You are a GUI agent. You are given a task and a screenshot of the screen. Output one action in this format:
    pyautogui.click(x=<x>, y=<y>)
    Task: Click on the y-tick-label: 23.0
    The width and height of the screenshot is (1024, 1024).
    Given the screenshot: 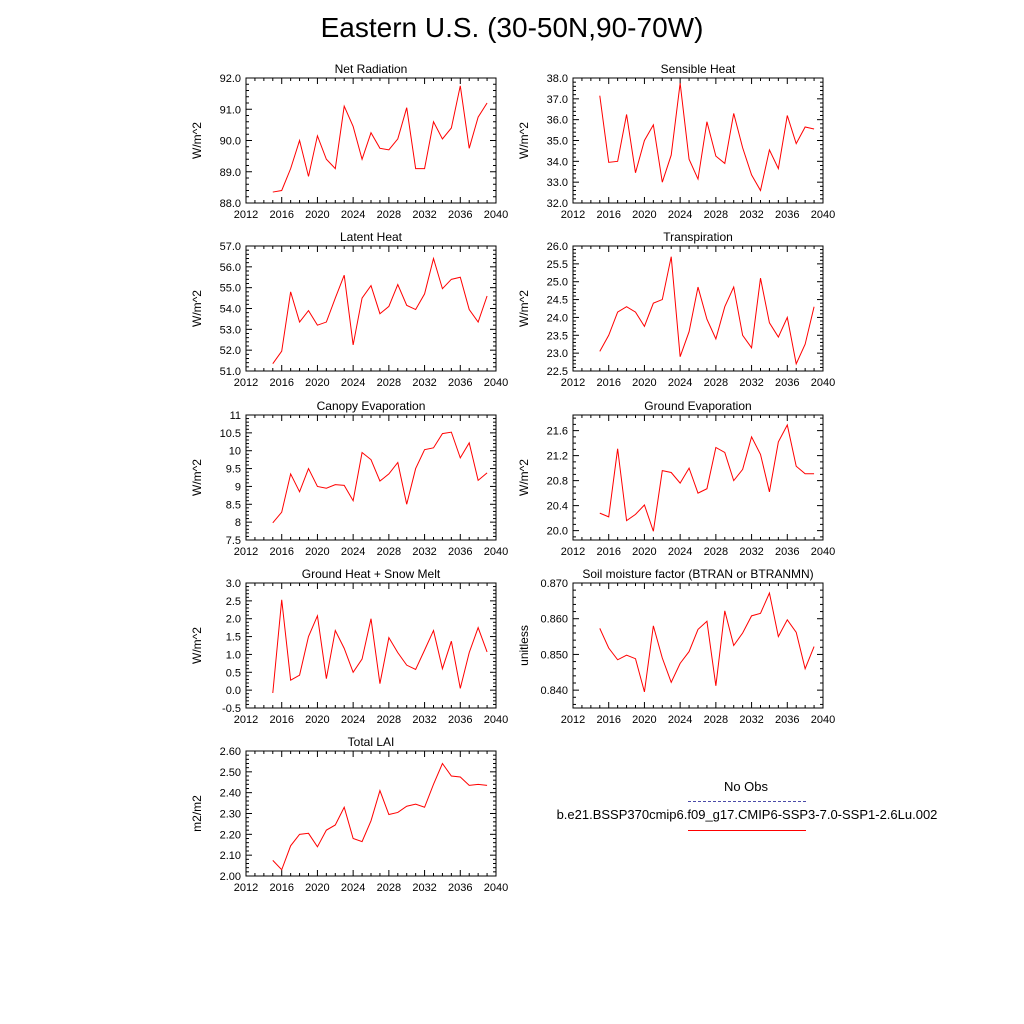 What is the action you would take?
    pyautogui.click(x=557, y=354)
    